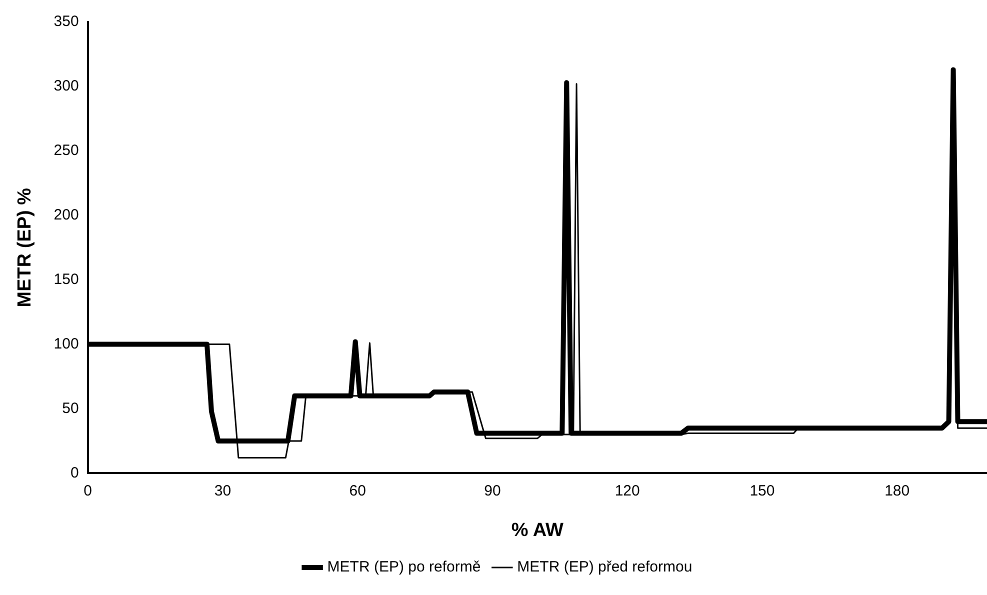 The height and width of the screenshot is (595, 987). I want to click on x-tick-label: 60, so click(357, 491).